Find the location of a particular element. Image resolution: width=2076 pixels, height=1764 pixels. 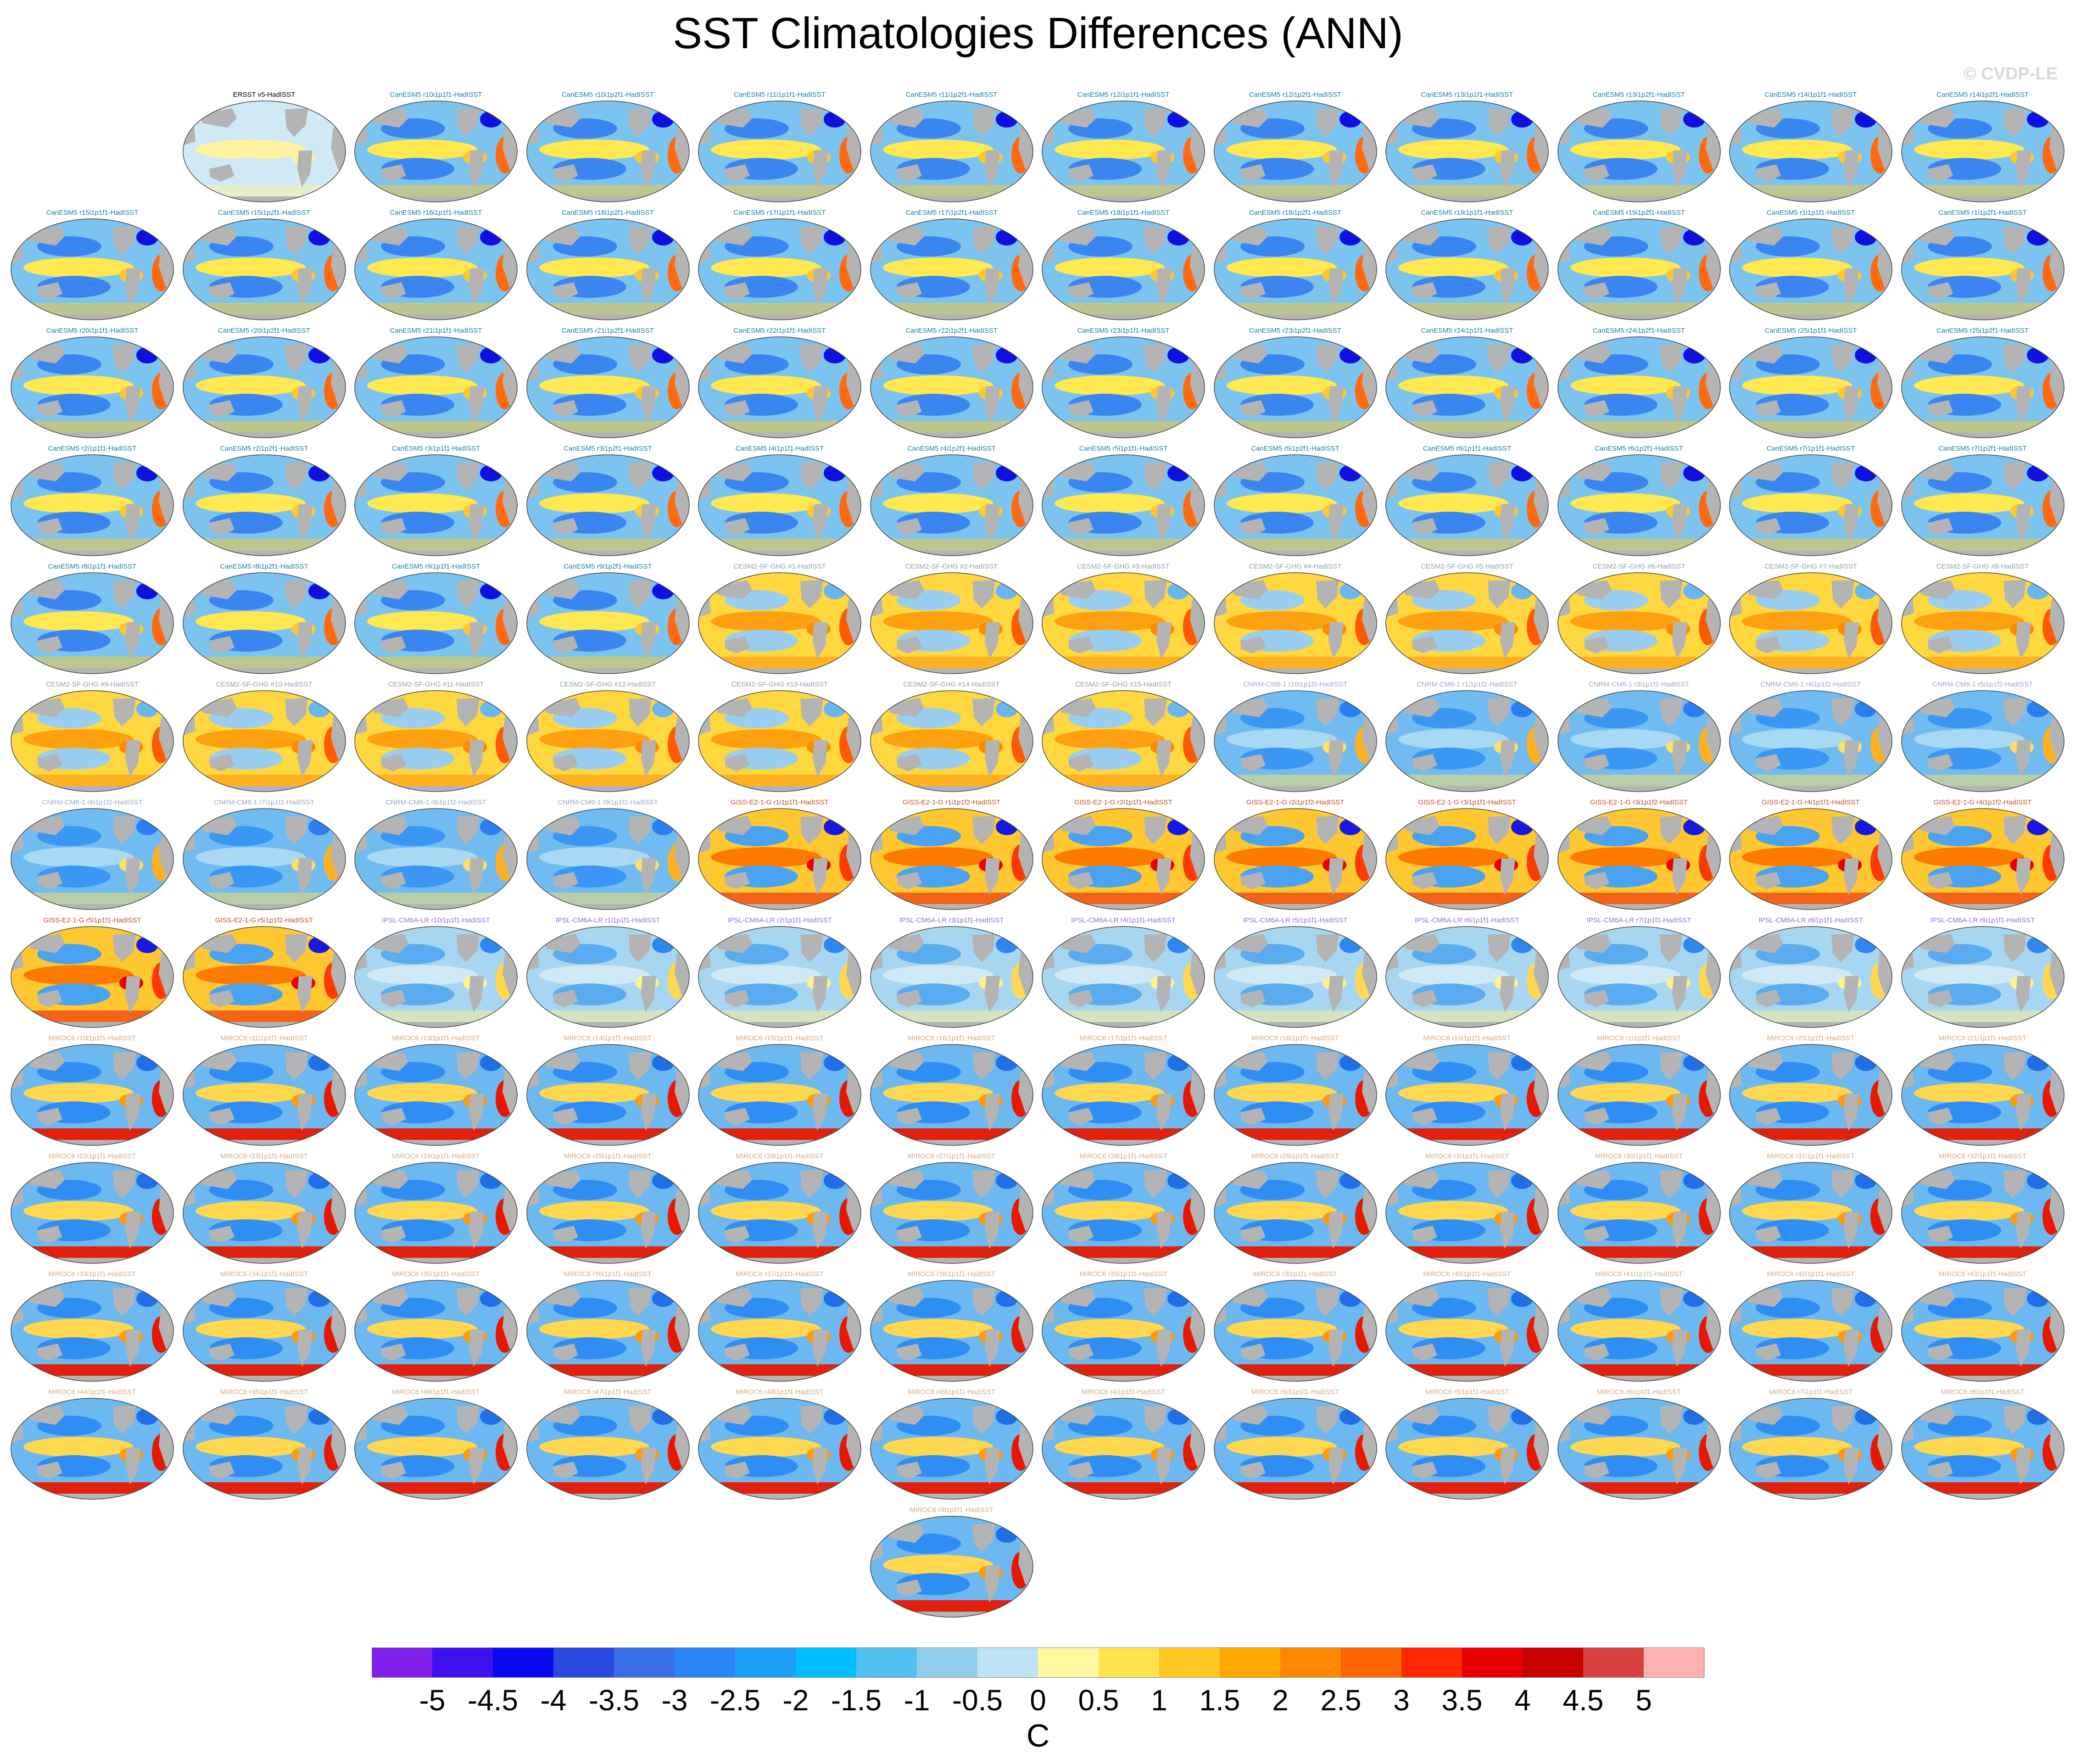

map-panel: CanESM5 r14i1p2f1-HadISST is located at coordinates (1983, 148).